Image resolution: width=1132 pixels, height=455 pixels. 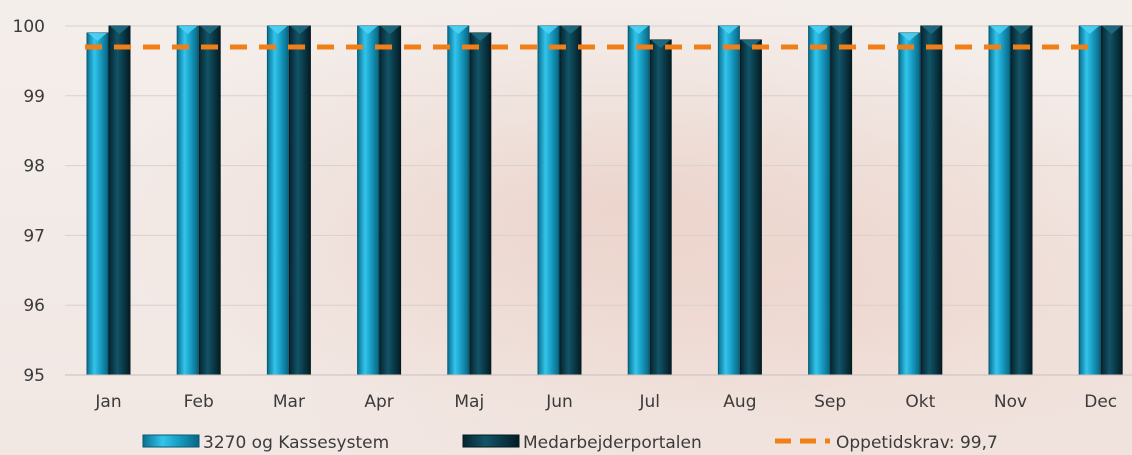 What do you see at coordinates (917, 443) in the screenshot?
I see `legend-label-reference-line: Oppetidskrav: 99,7` at bounding box center [917, 443].